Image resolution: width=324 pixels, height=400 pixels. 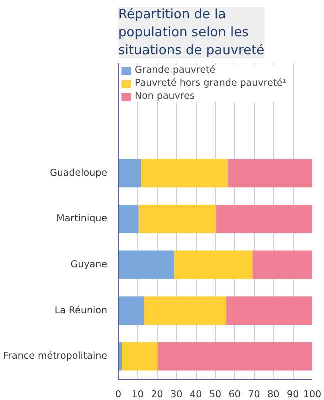 I want to click on y-tick-label: France métropolitaine, so click(x=55, y=356).